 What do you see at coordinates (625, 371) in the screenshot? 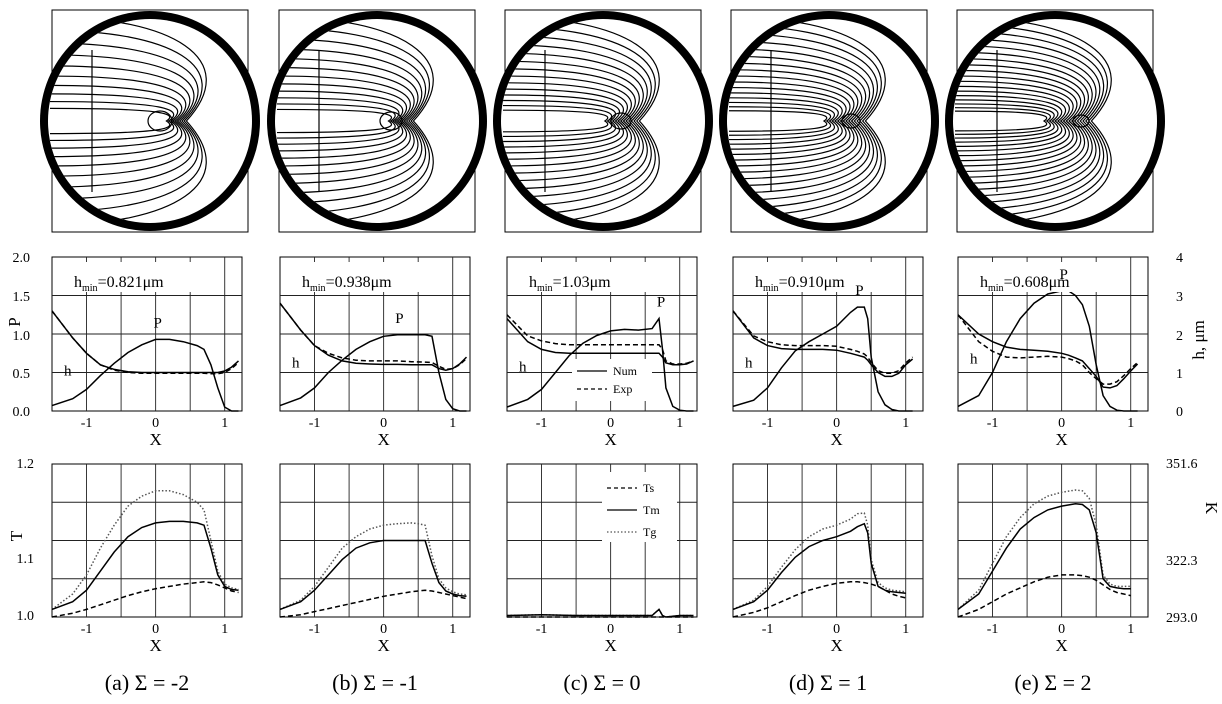
I see `legend-label: Num` at bounding box center [625, 371].